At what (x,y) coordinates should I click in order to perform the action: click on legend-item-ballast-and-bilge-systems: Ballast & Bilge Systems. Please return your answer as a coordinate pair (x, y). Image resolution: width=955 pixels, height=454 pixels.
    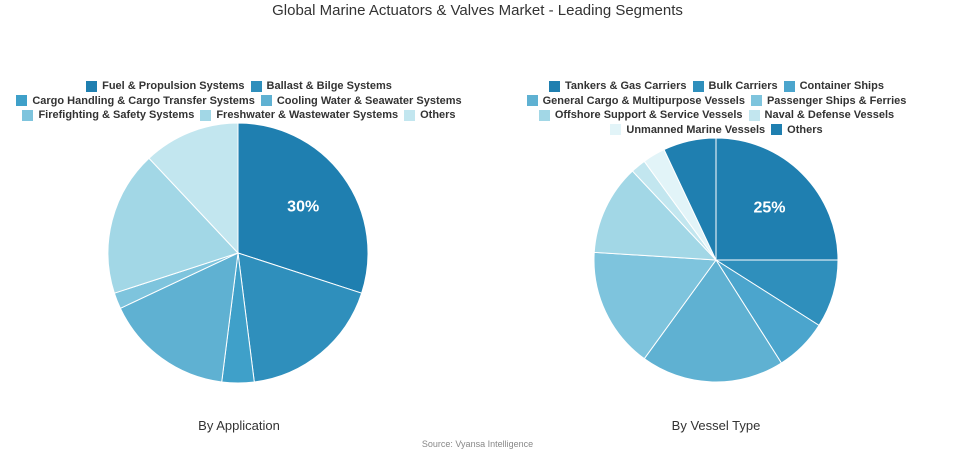
    Looking at the image, I should click on (321, 86).